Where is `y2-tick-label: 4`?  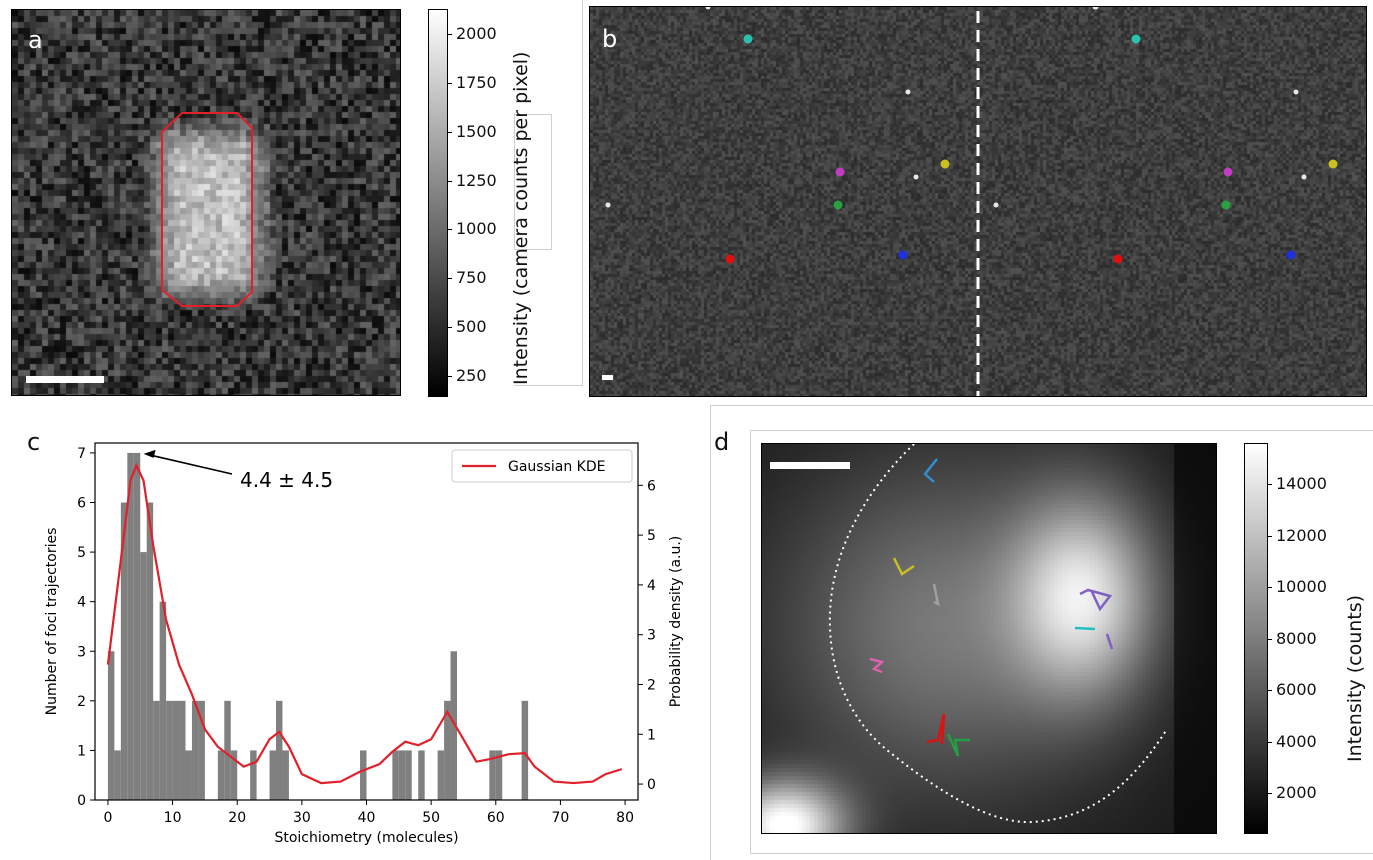 y2-tick-label: 4 is located at coordinates (651, 586).